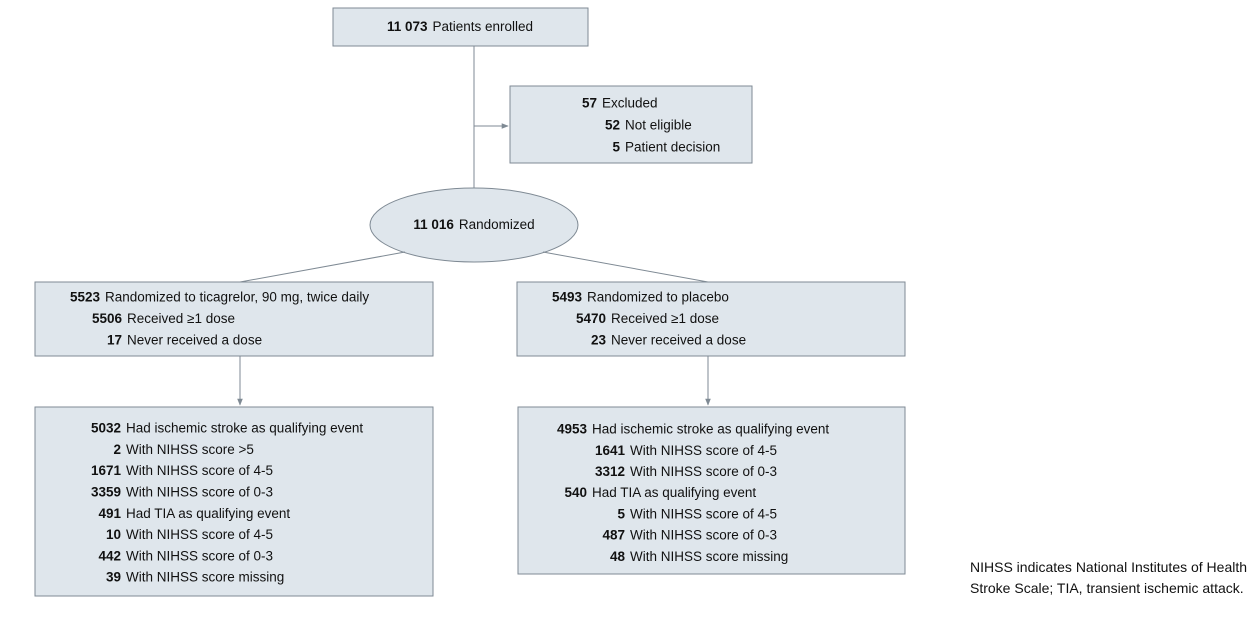  Describe the element at coordinates (618, 556) in the screenshot. I see `count: 48` at that location.